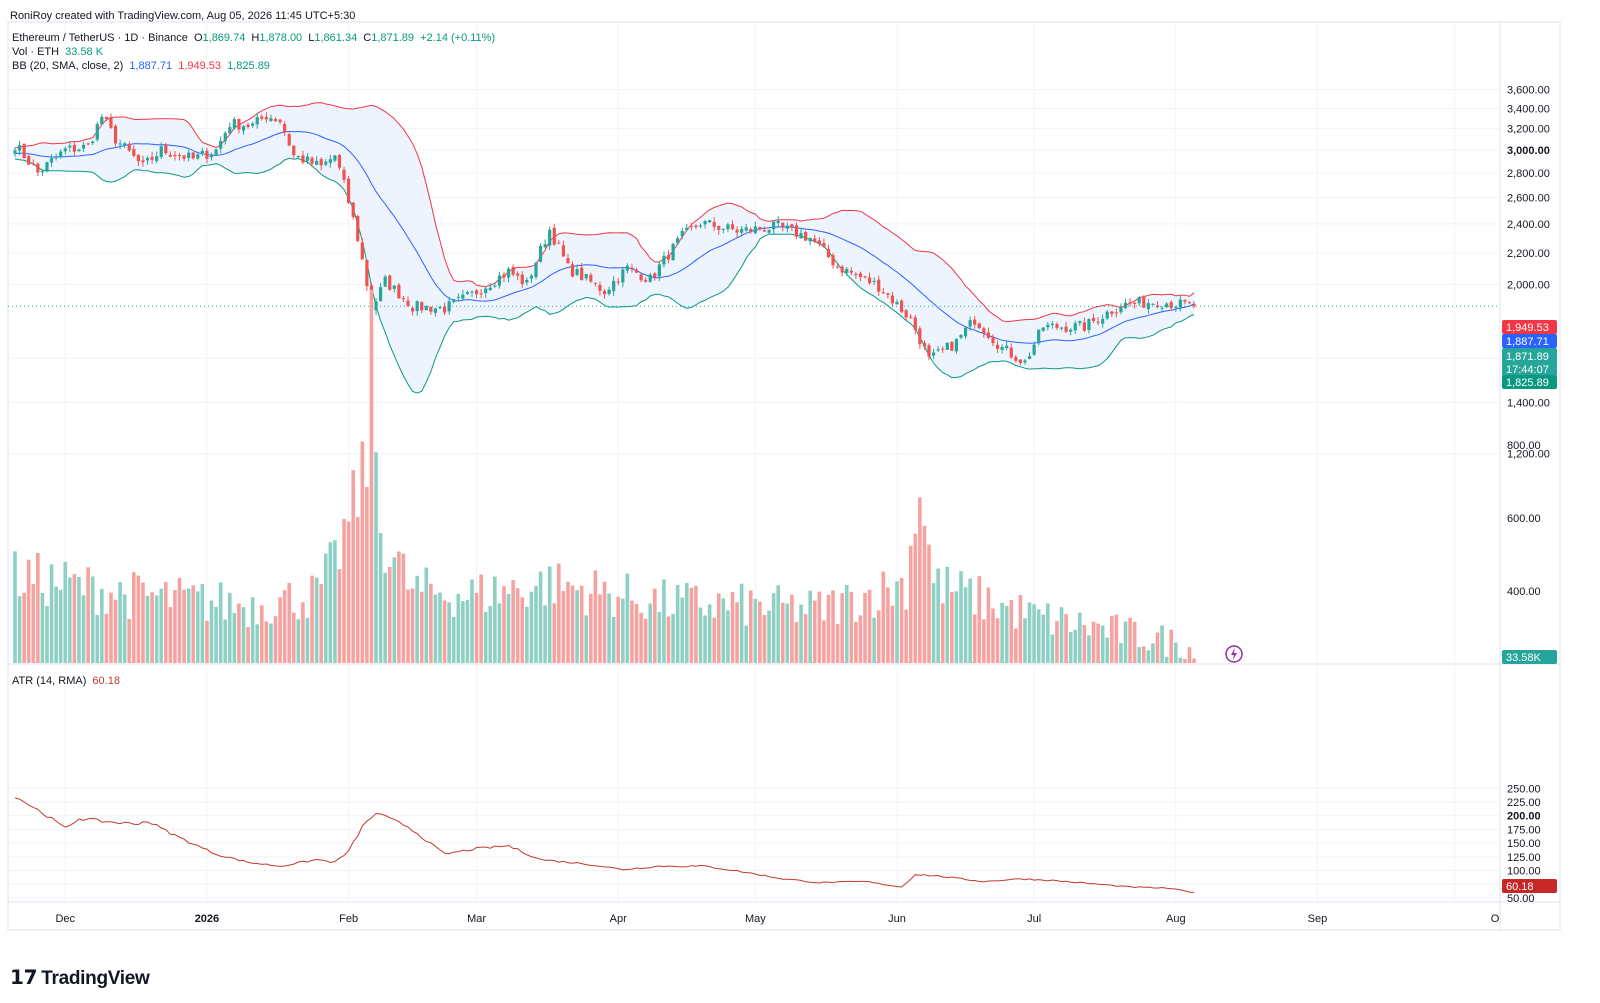 This screenshot has height=1003, width=1600. What do you see at coordinates (777, 919) in the screenshot?
I see `time-axis: Dec 2026 Feb Mar Apr May Jun Jul Aug Sep O` at bounding box center [777, 919].